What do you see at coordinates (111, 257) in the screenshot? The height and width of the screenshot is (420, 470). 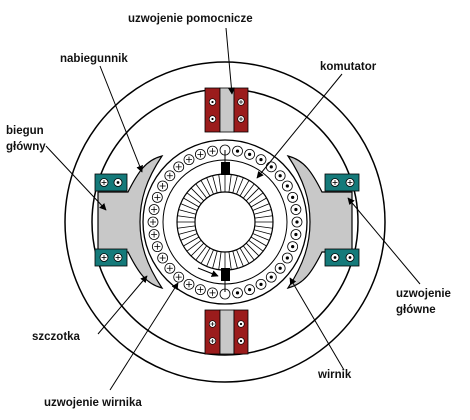 I see `main-winding-left-bottom` at bounding box center [111, 257].